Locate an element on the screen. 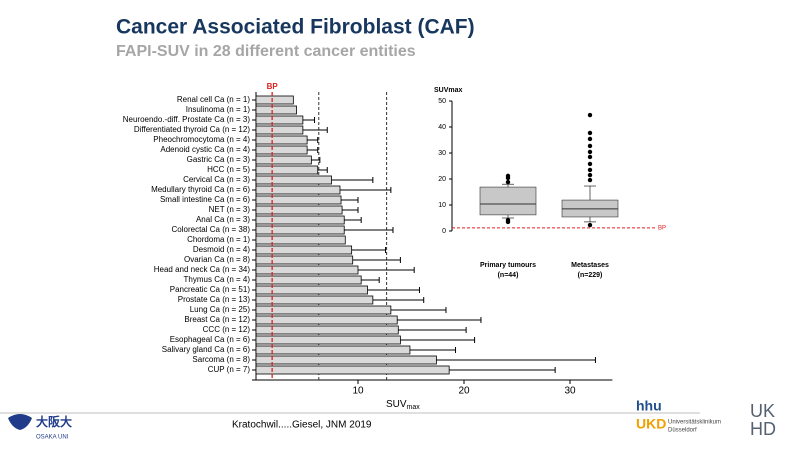  y-tick-label: 30 is located at coordinates (442, 153).